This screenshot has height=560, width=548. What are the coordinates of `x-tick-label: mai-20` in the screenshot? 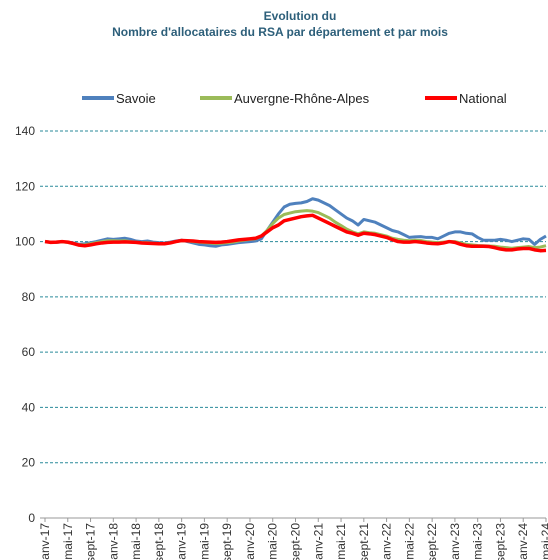 It's located at (273, 541).